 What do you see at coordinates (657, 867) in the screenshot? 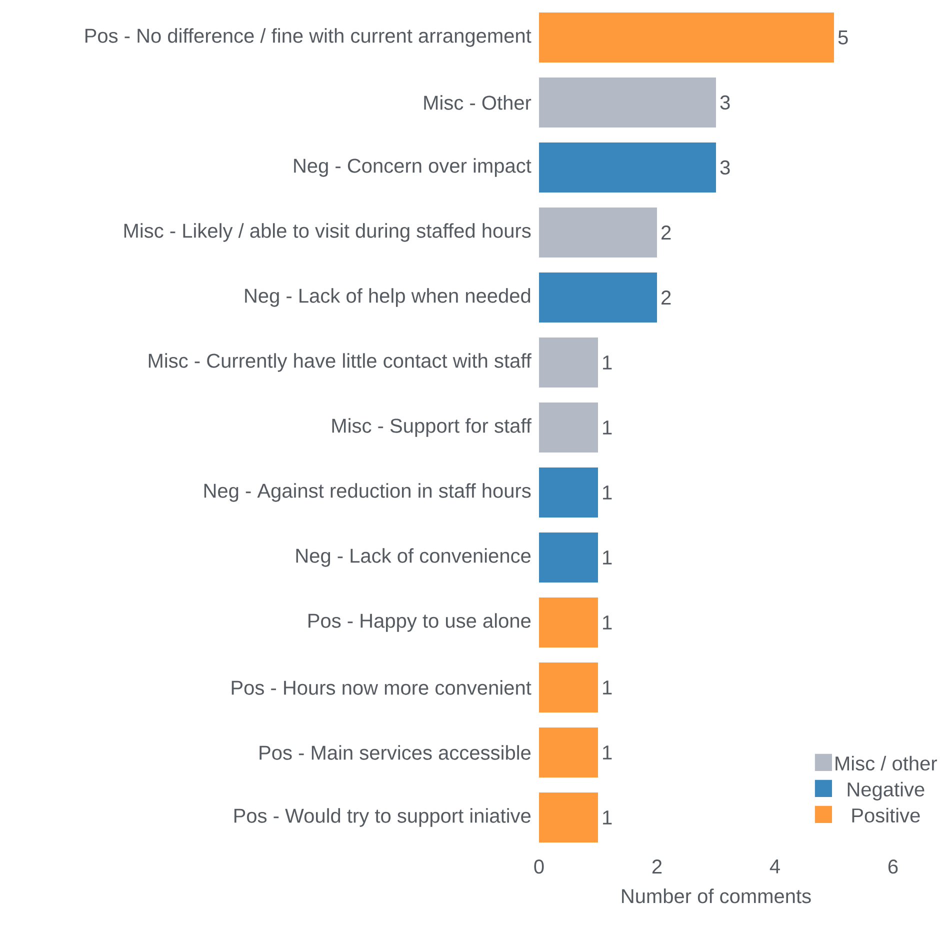
I see `x-tick-label: 2` at bounding box center [657, 867].